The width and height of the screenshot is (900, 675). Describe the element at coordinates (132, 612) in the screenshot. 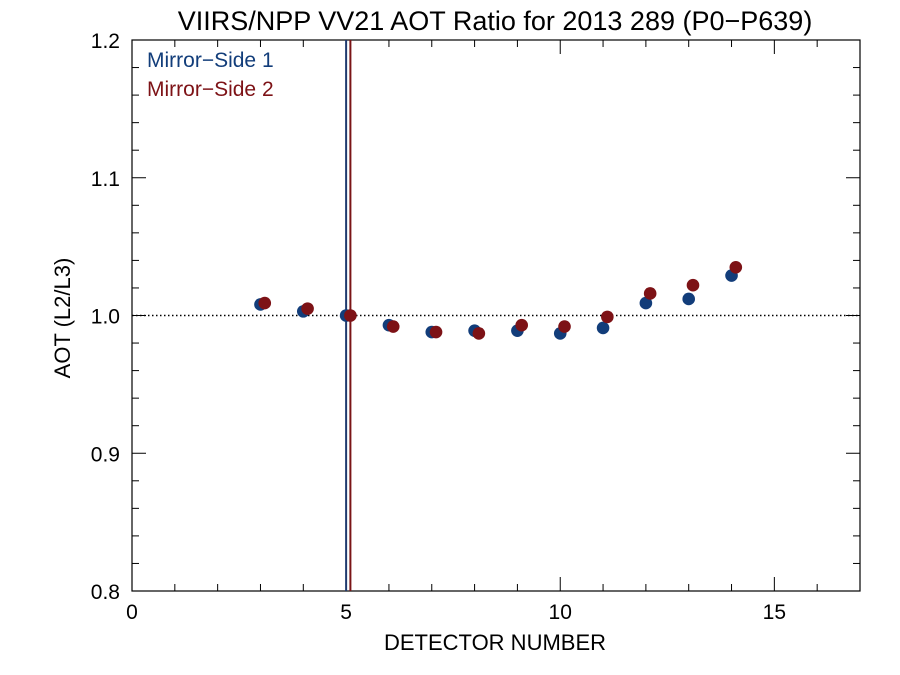

I see `x-tick-label: 0` at that location.